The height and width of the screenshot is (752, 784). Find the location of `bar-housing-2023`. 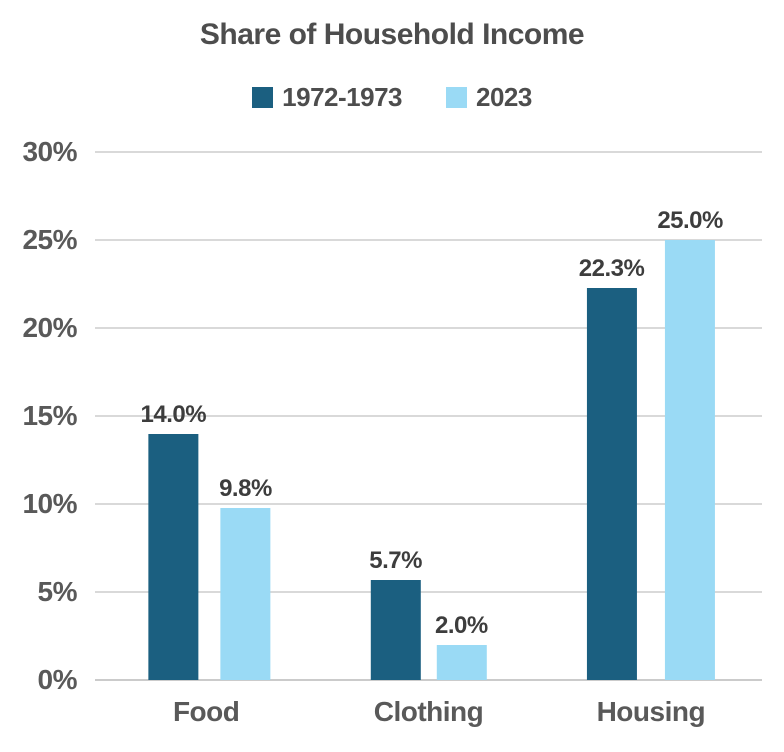

bar-housing-2023 is located at coordinates (690, 460).